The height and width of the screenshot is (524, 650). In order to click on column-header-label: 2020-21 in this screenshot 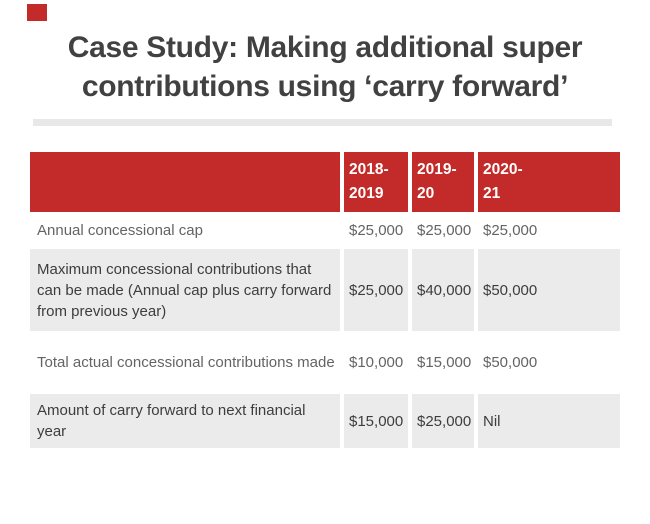, I will do `click(503, 181)`.